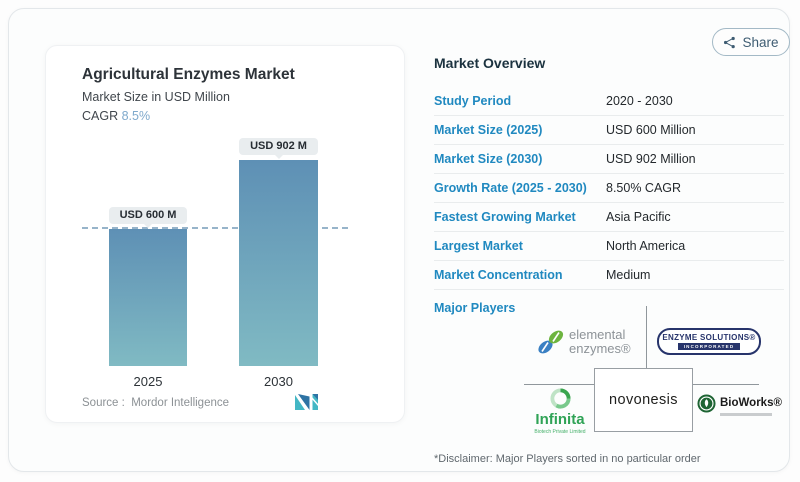 The width and height of the screenshot is (800, 482). I want to click on x-axis-label-2025: 2025, so click(148, 381).